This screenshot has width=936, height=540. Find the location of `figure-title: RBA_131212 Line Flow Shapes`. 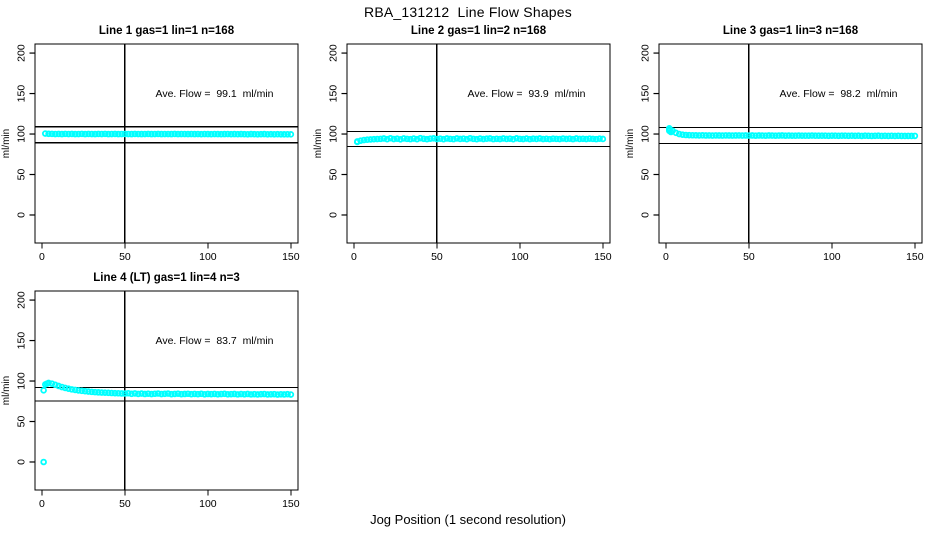

figure-title: RBA_131212 Line Flow Shapes is located at coordinates (468, 12).